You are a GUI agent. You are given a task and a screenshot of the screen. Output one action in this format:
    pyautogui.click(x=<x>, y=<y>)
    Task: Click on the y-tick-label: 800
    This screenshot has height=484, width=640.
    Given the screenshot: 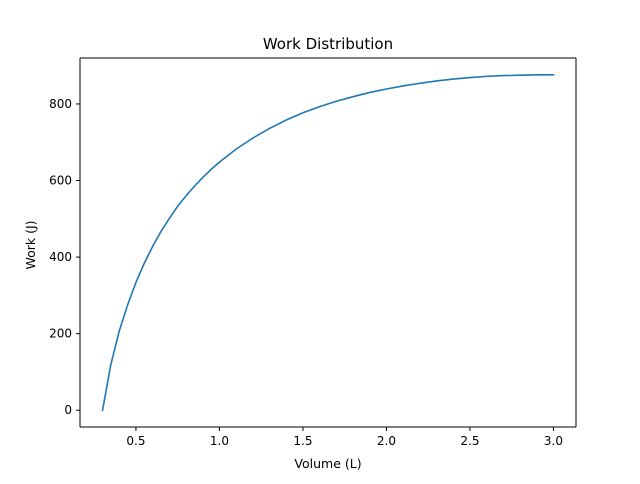 What is the action you would take?
    pyautogui.click(x=60, y=104)
    